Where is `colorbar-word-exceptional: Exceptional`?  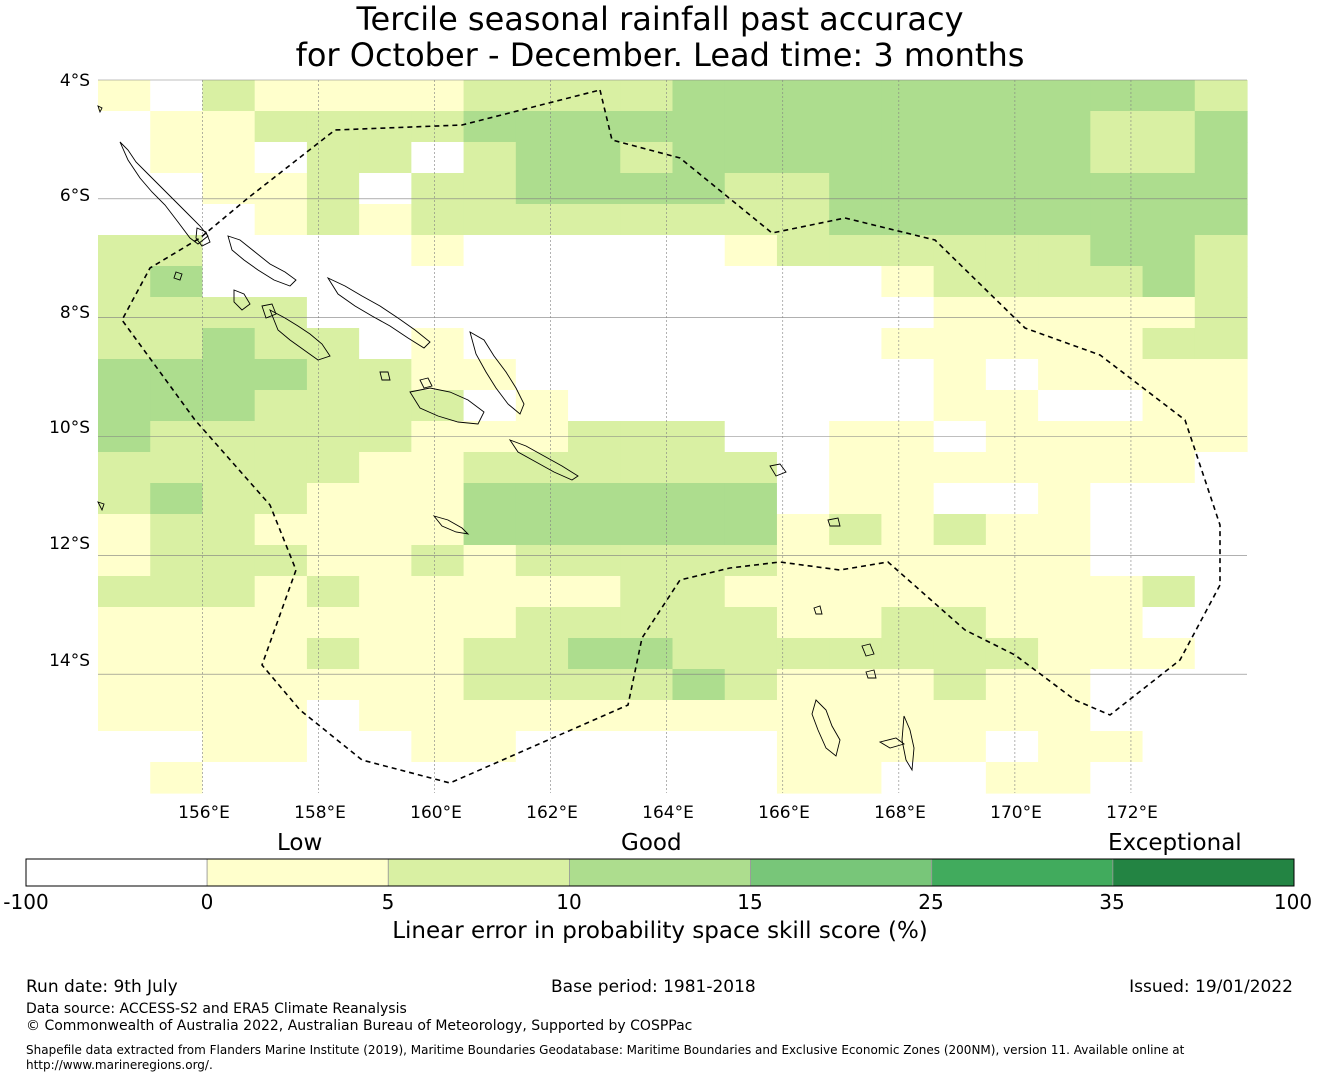
colorbar-word-exceptional: Exceptional is located at coordinates (1175, 843).